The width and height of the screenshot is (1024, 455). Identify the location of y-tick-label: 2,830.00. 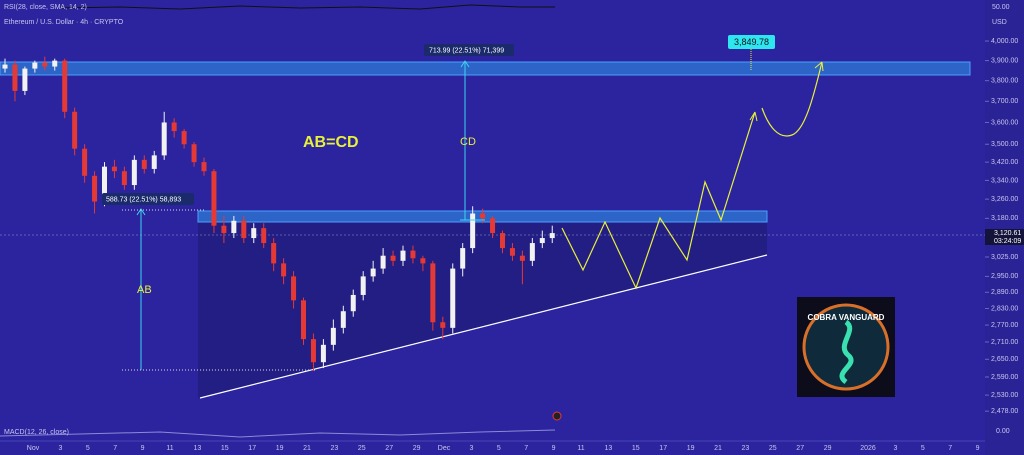
(1004, 308).